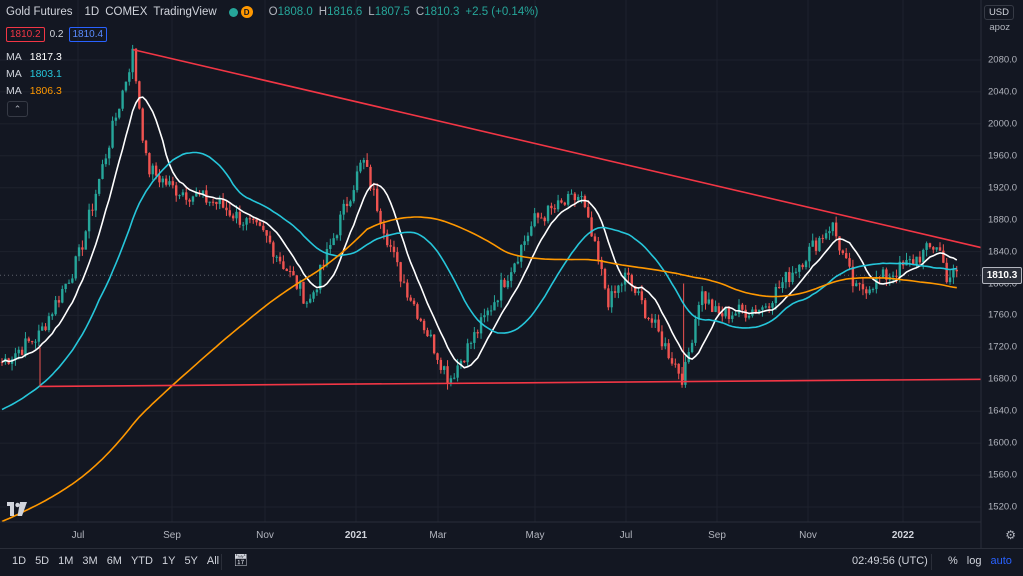  Describe the element at coordinates (17, 509) in the screenshot. I see `tradingview-logo` at that location.